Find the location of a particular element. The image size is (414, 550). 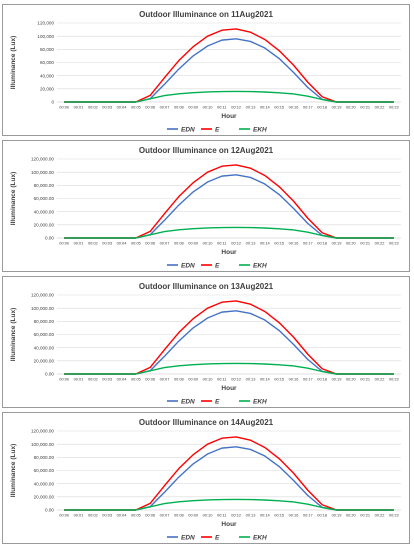

x-tick-label: 00:21 is located at coordinates (365, 379).